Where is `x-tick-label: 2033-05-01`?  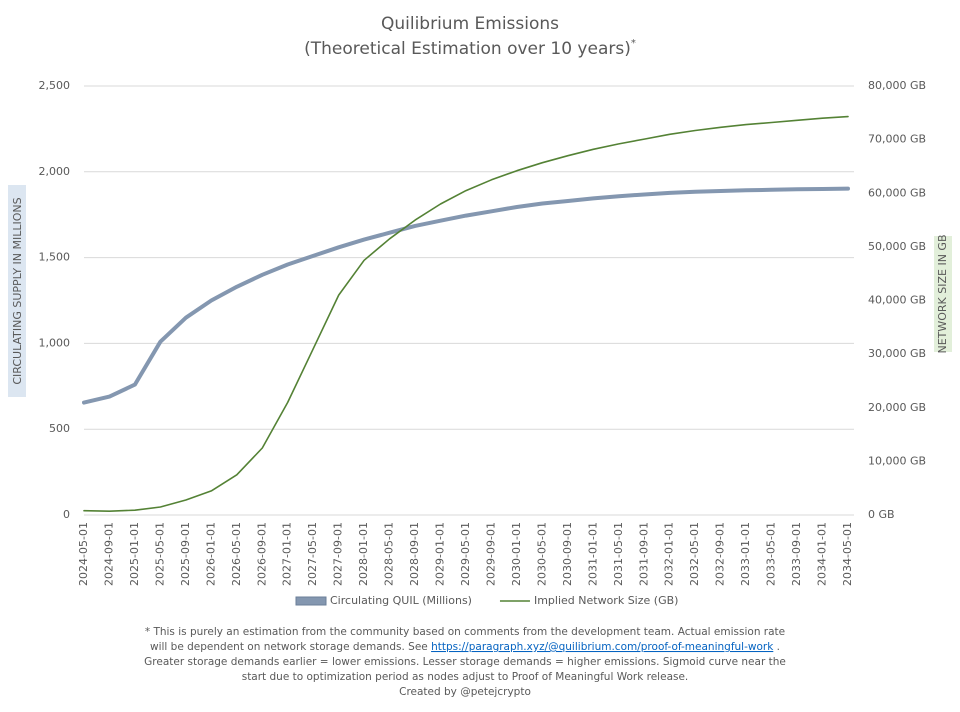 x-tick-label: 2033-05-01 is located at coordinates (771, 554).